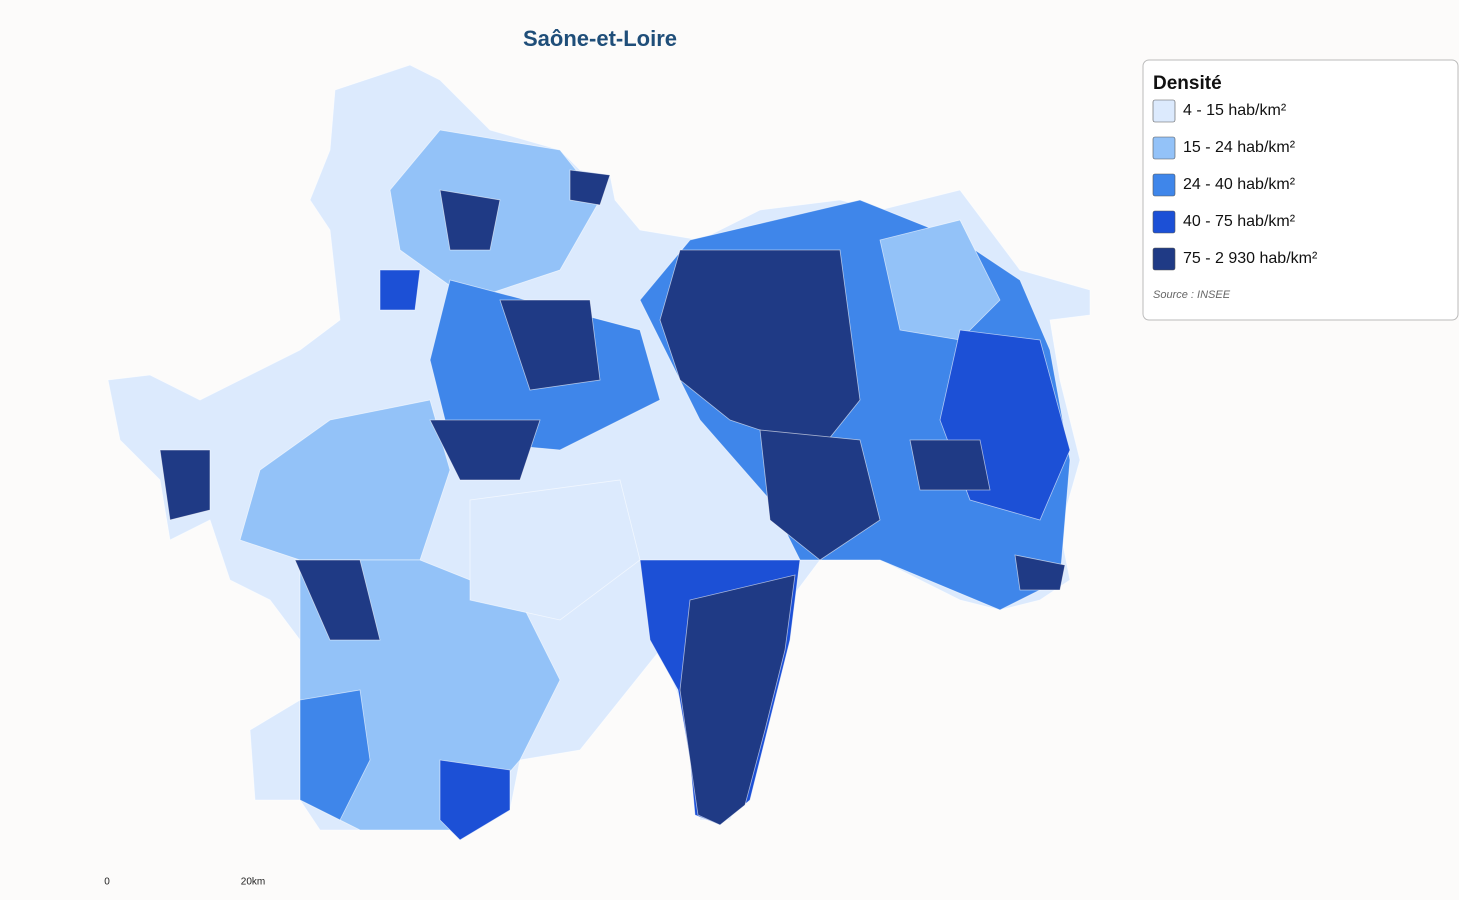  What do you see at coordinates (1239, 221) in the screenshot?
I see `legend-label: 40 - 75 hab/km²` at bounding box center [1239, 221].